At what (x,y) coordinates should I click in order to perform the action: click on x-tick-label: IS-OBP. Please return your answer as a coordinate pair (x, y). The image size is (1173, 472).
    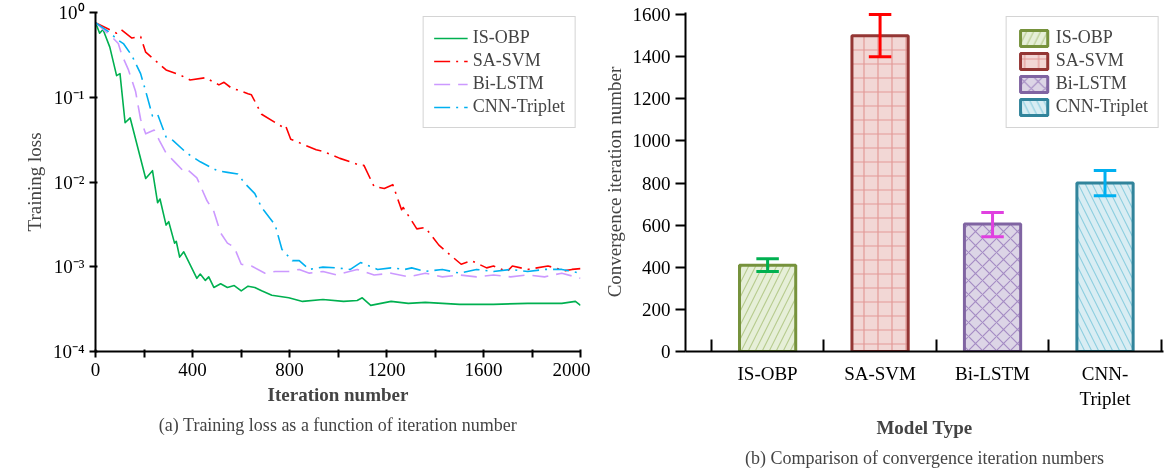
    Looking at the image, I should click on (767, 373).